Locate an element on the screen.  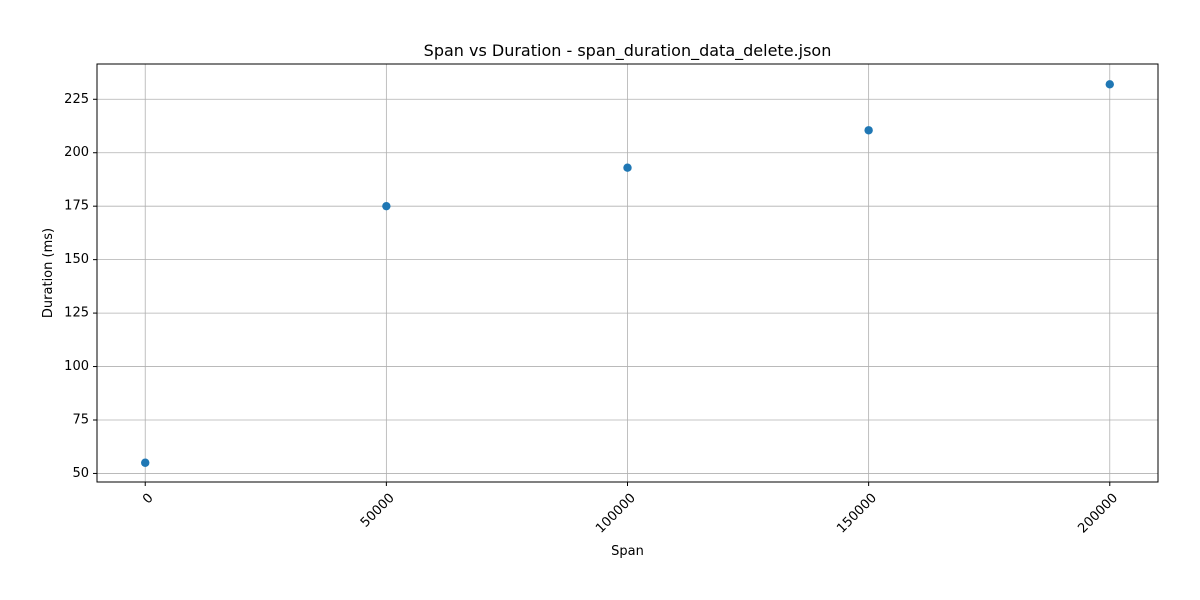
y-tick-label: 175 is located at coordinates (76, 206).